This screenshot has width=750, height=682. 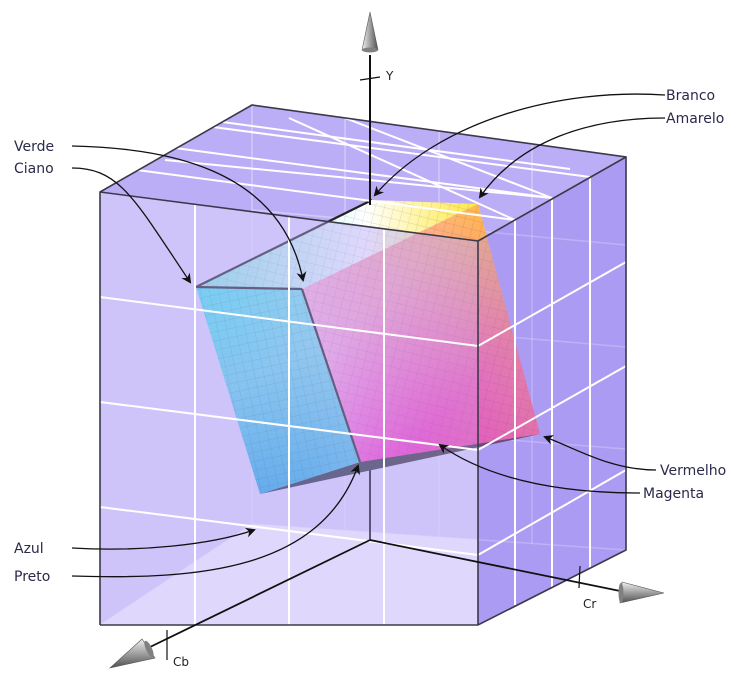 What do you see at coordinates (539, 468) in the screenshot?
I see `arrow-magenta` at bounding box center [539, 468].